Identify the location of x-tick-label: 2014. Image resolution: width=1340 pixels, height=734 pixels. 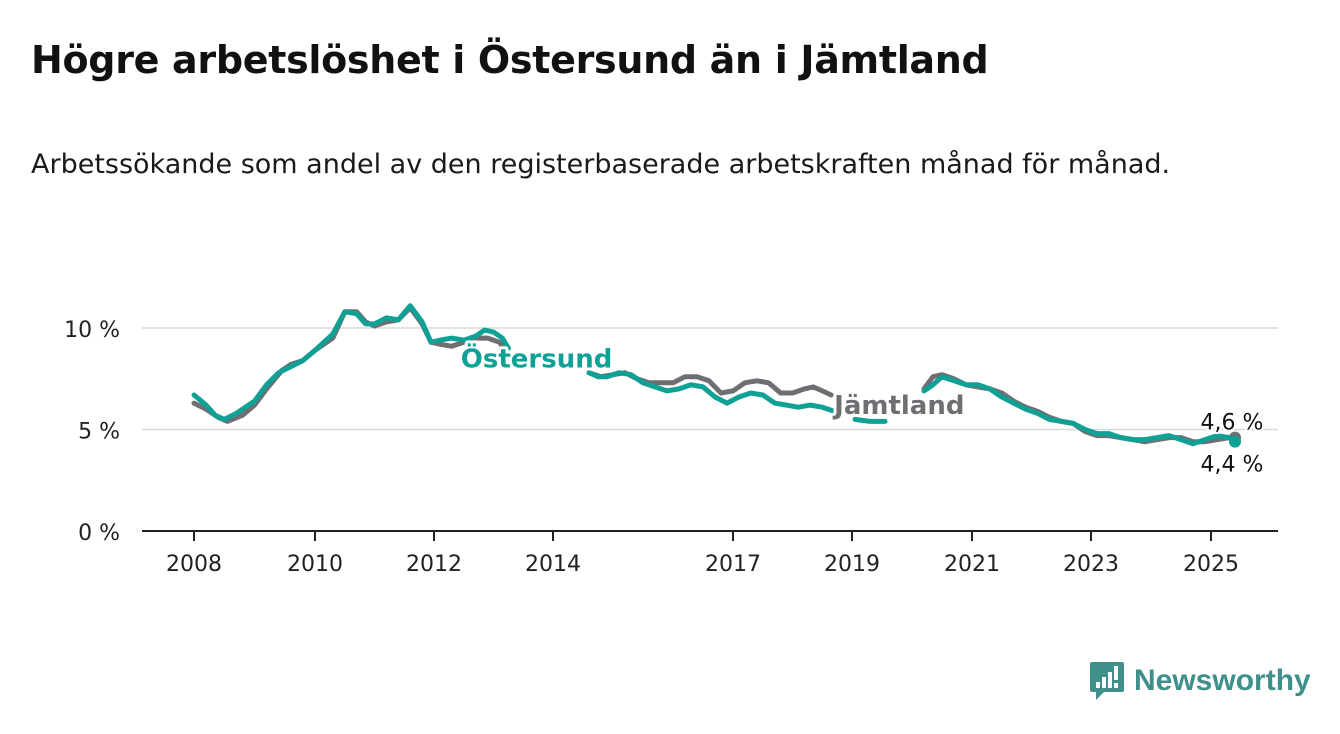
(553, 564).